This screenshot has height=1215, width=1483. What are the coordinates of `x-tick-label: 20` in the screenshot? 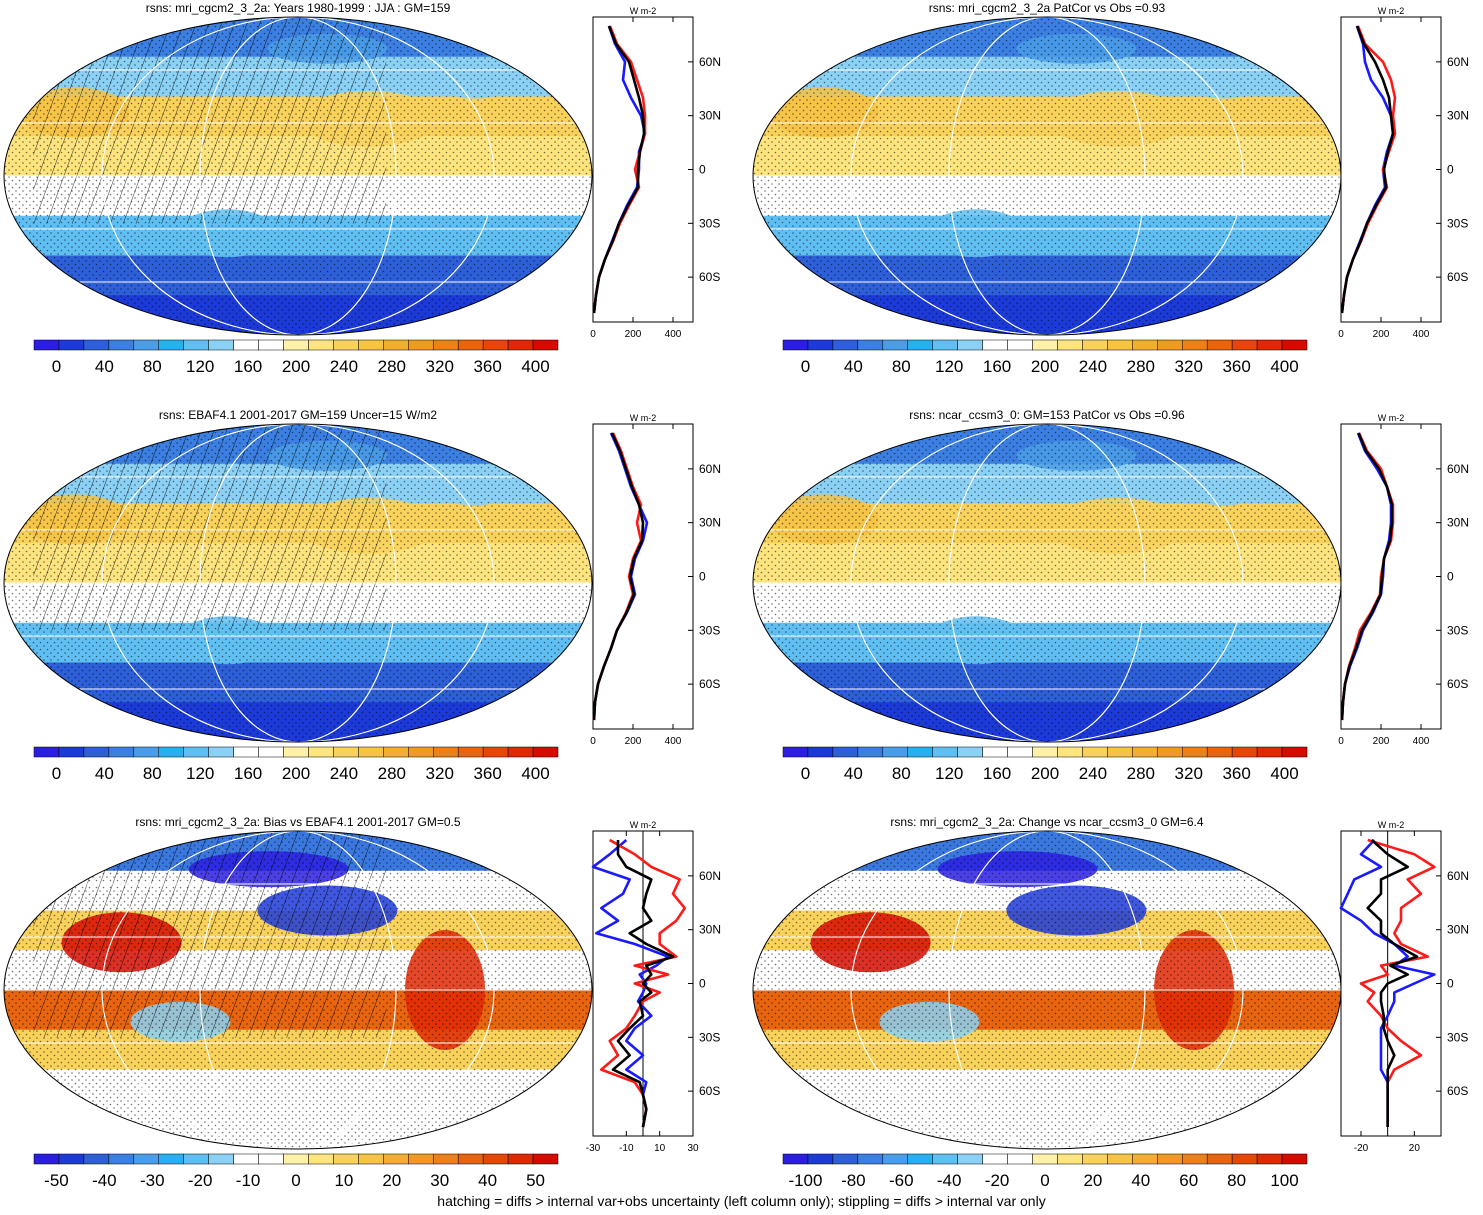 It's located at (1415, 1148).